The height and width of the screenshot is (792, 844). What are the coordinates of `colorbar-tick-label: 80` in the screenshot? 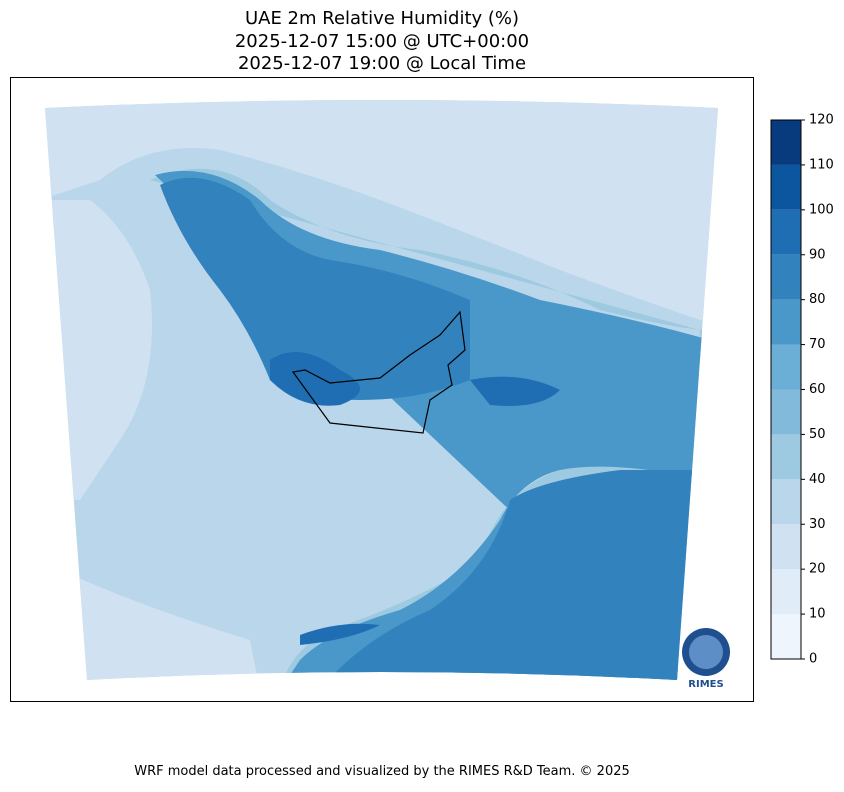 It's located at (817, 299).